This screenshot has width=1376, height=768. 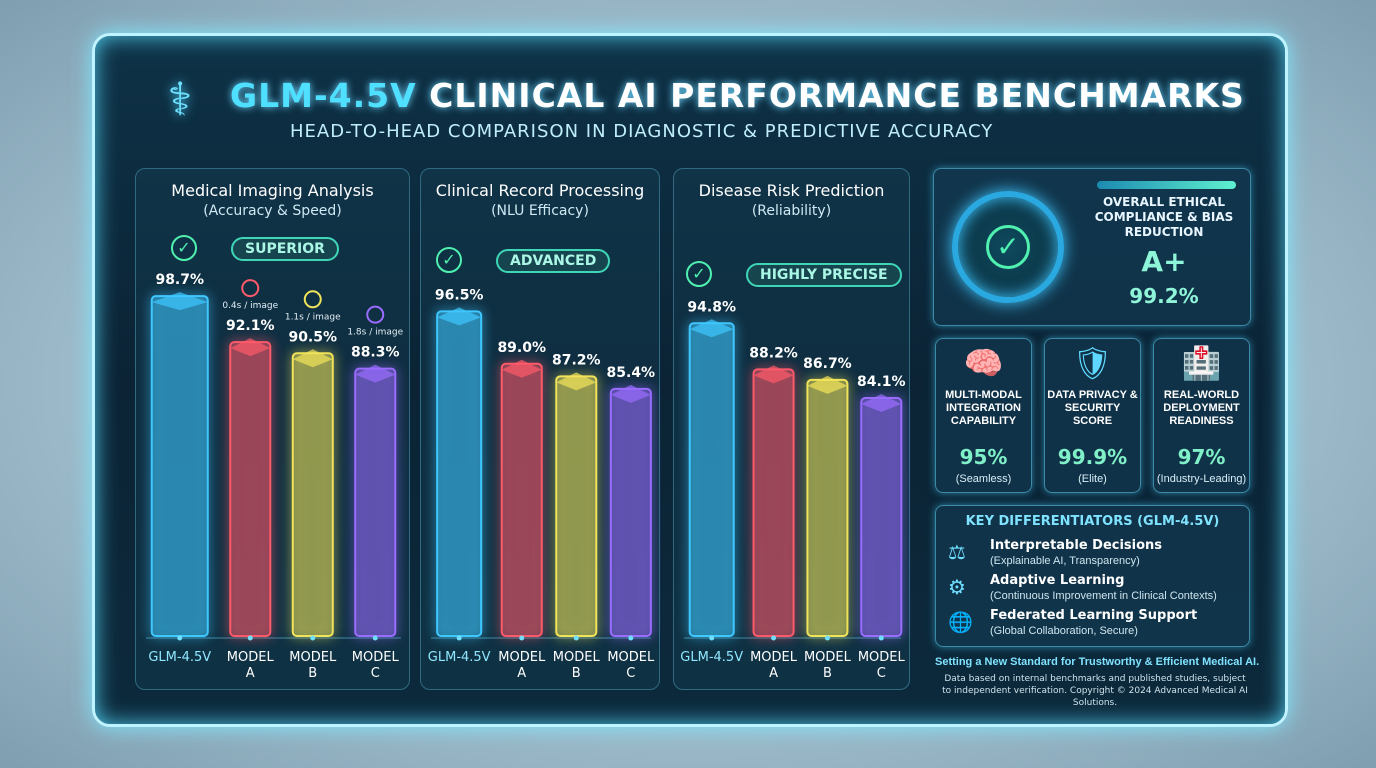 What do you see at coordinates (180, 99) in the screenshot?
I see `caduceus-icon: ⚕` at bounding box center [180, 99].